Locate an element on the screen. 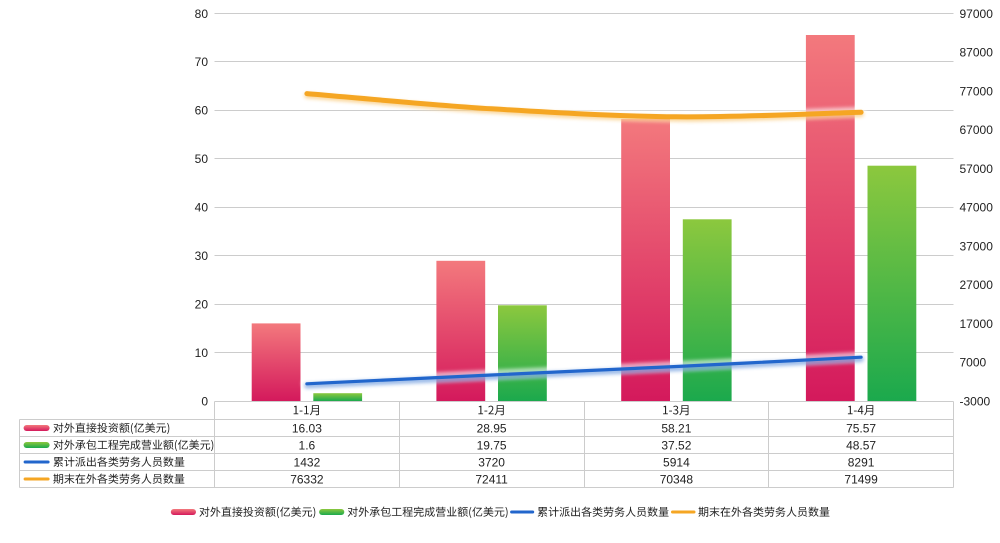 The image size is (1000, 543). svg-text: 19.75 is located at coordinates (492, 445).